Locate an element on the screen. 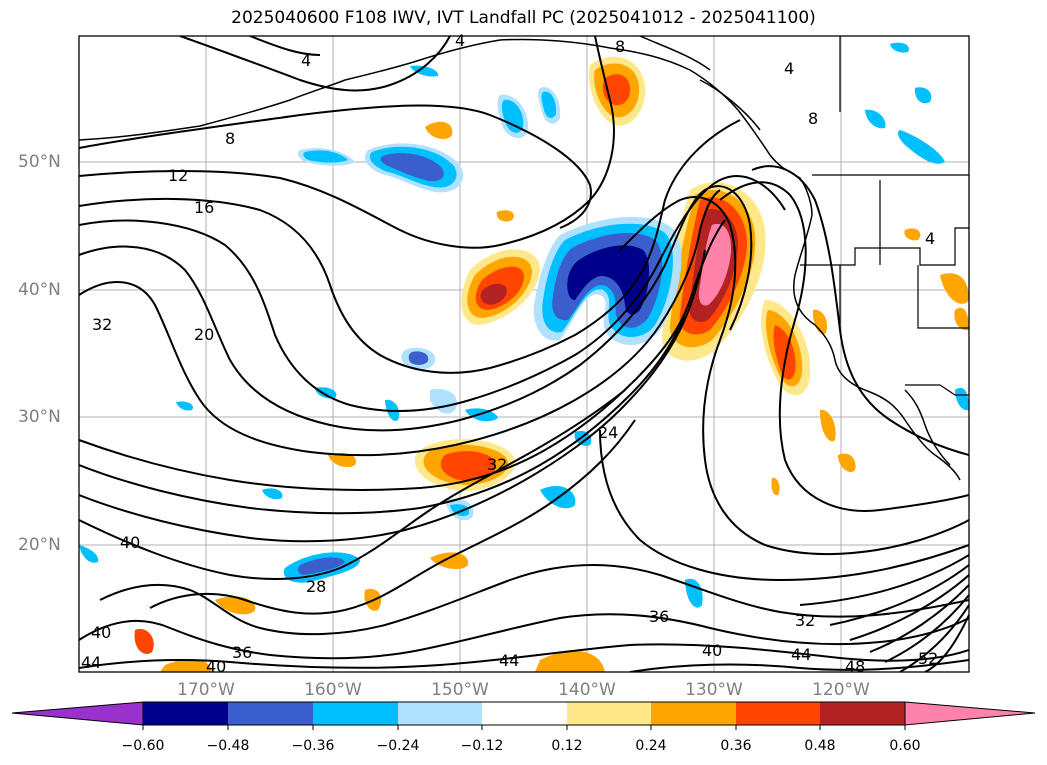 The height and width of the screenshot is (765, 1047). contour-label: 16 is located at coordinates (204, 207).